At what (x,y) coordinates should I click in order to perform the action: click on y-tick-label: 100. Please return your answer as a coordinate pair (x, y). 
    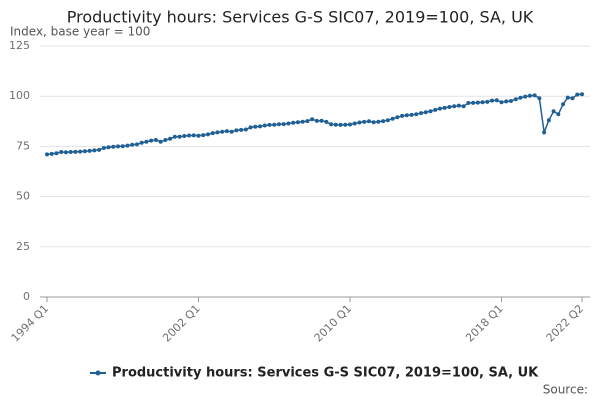
    Looking at the image, I should click on (19, 95).